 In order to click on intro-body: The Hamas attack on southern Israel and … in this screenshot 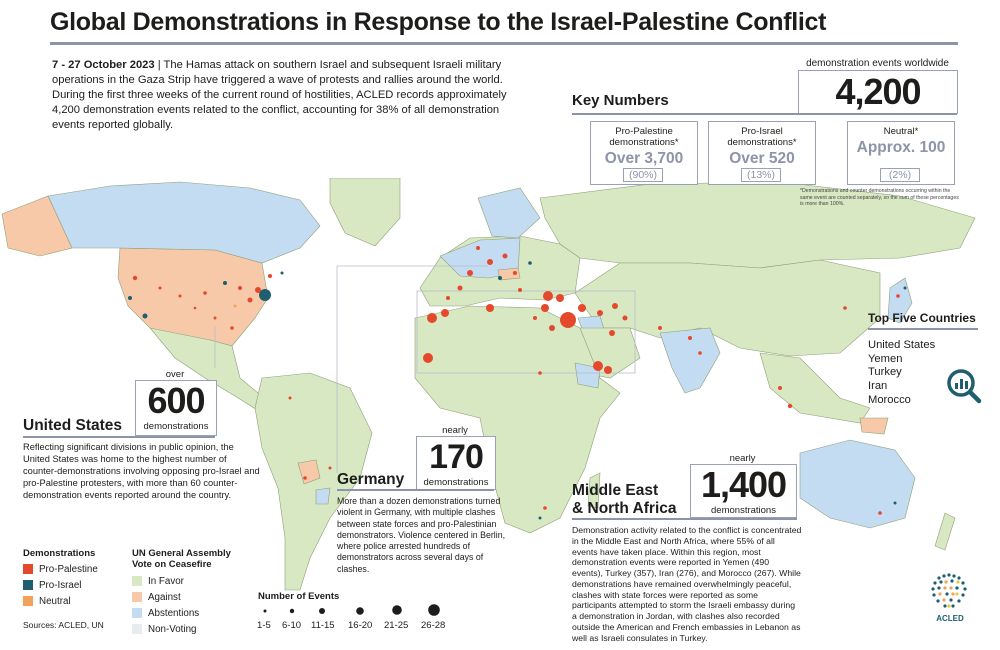, I will do `click(279, 95)`.